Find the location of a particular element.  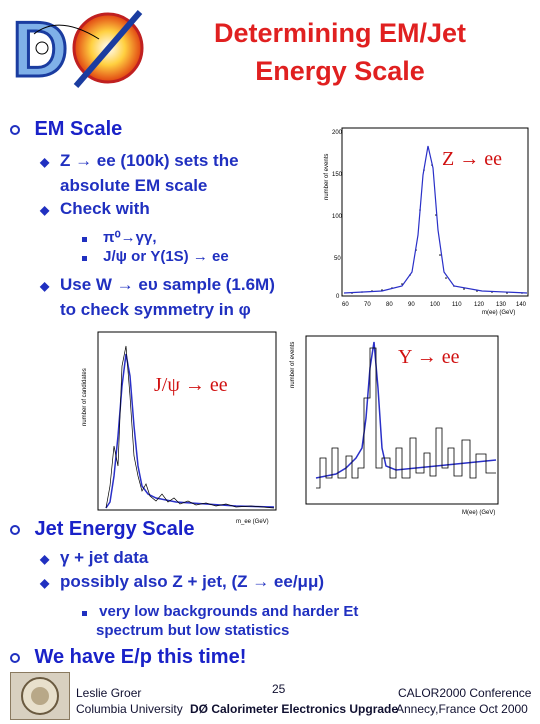

ep-section: We have E/p this time! is located at coordinates (128, 657).